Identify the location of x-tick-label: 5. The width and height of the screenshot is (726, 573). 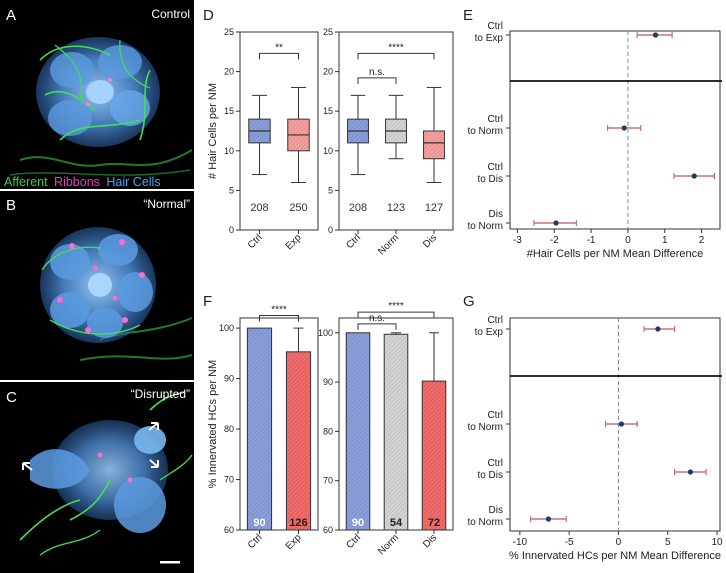
(668, 542).